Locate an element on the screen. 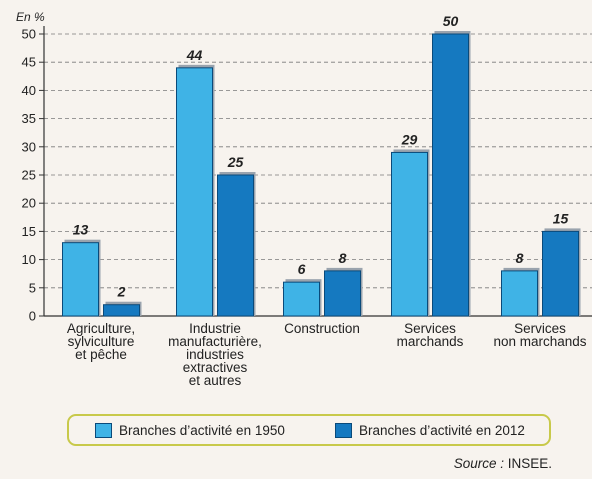  y-tick-label: 35 is located at coordinates (29, 118).